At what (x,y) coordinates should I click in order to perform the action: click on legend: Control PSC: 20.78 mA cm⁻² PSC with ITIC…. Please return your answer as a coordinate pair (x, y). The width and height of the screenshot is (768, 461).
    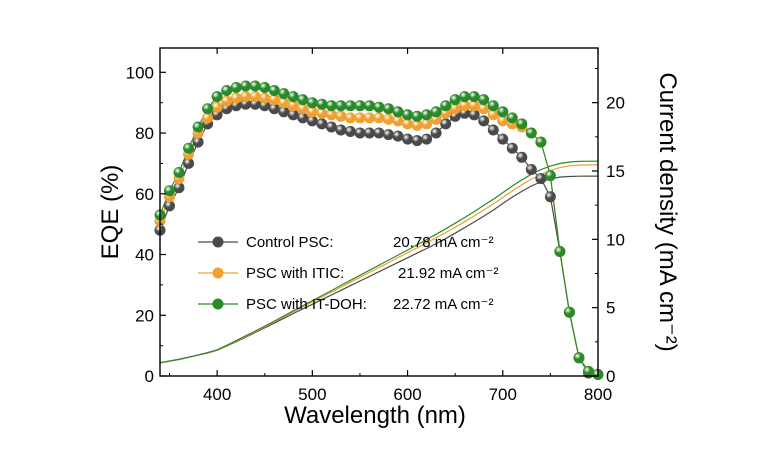
    Looking at the image, I should click on (348, 273).